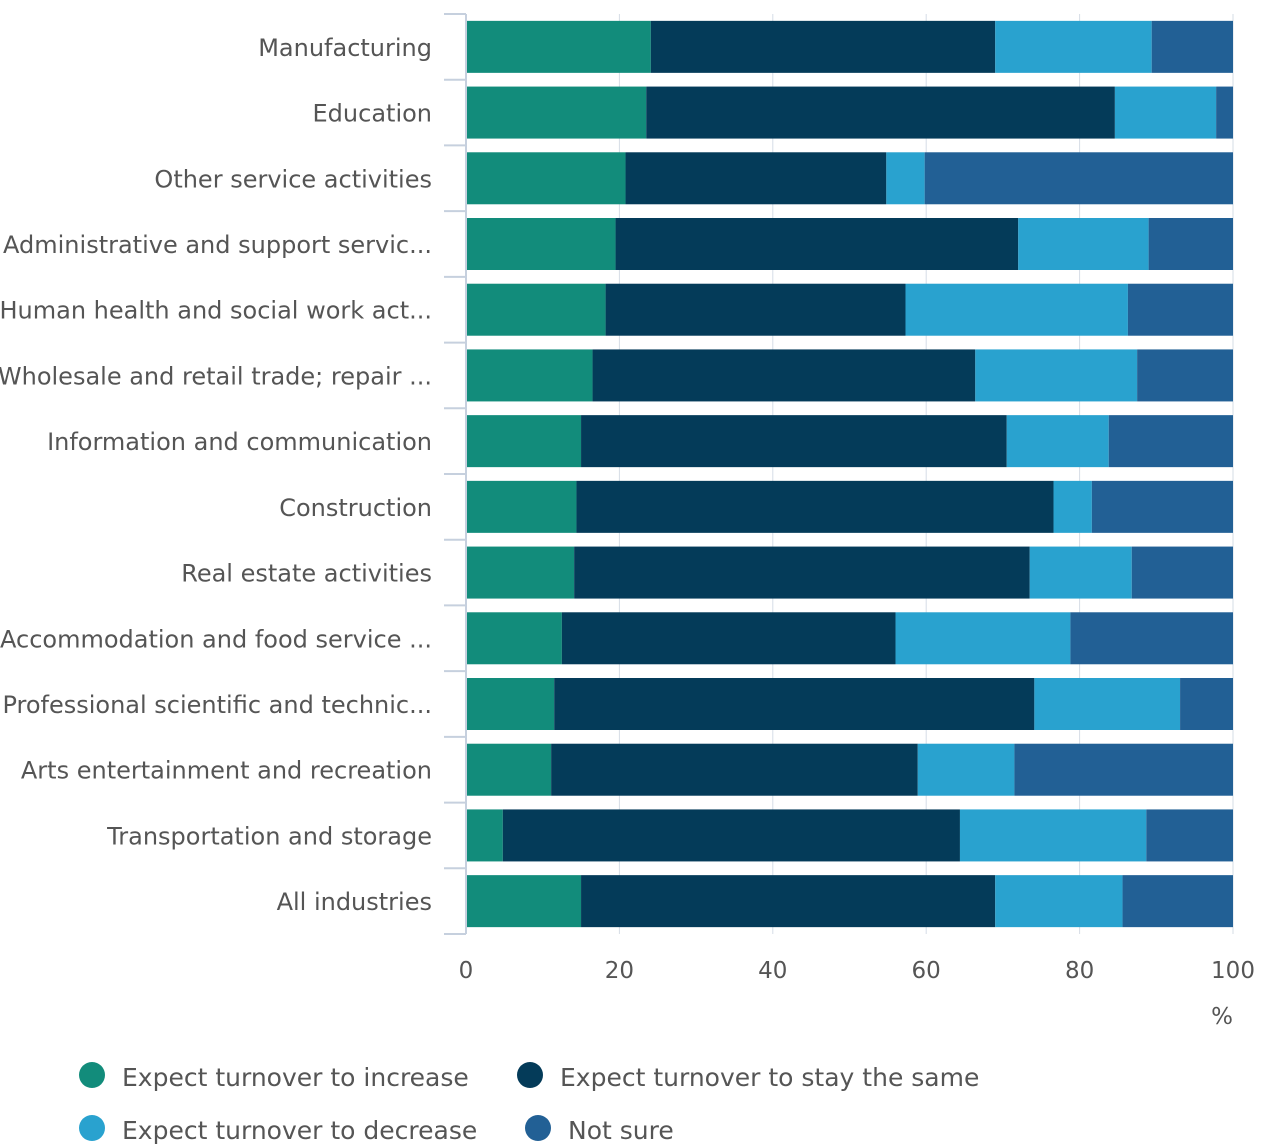  I want to click on x-axis-unit-label: %, so click(1222, 1017).